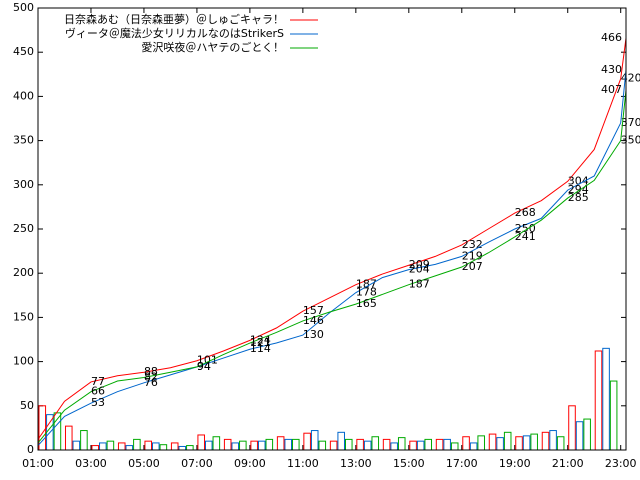  I want to click on x-tick-label: 01:00, so click(38, 463).